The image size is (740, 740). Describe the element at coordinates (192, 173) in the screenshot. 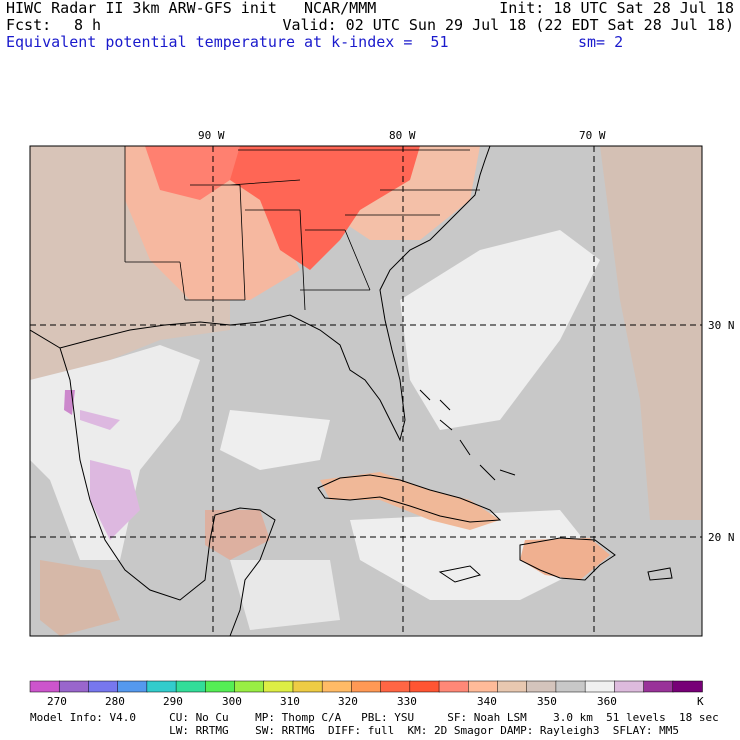

I see `field-red-west` at that location.